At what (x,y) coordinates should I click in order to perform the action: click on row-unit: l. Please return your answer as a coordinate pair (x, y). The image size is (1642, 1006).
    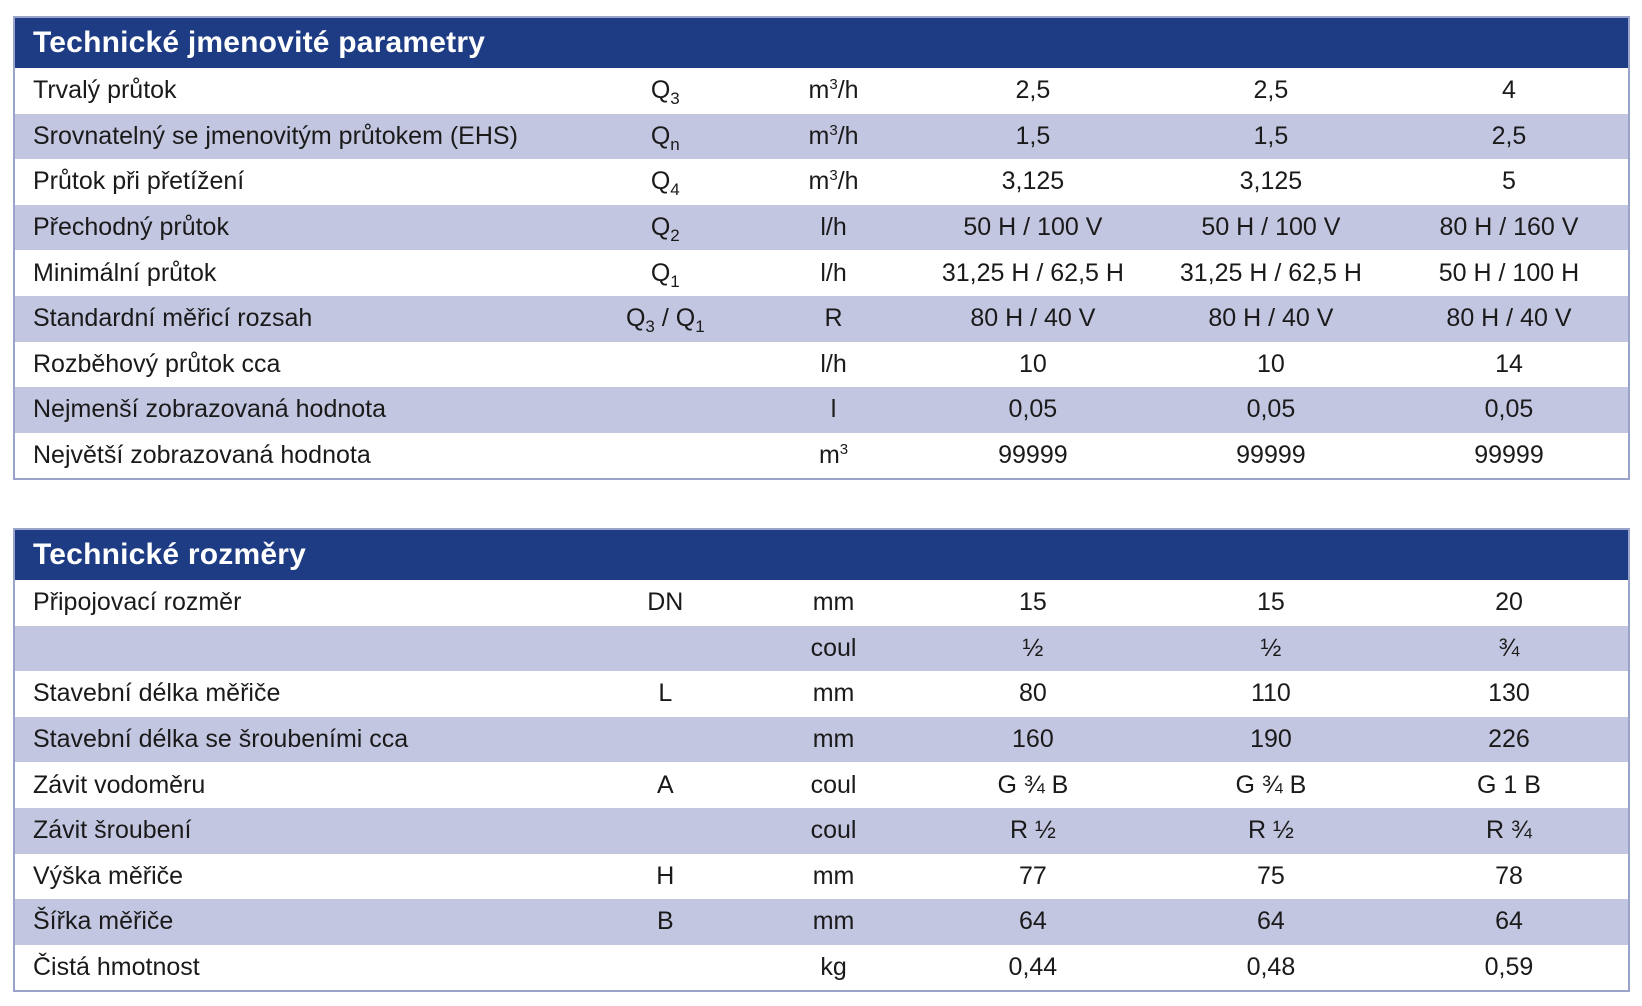
    Looking at the image, I should click on (833, 409).